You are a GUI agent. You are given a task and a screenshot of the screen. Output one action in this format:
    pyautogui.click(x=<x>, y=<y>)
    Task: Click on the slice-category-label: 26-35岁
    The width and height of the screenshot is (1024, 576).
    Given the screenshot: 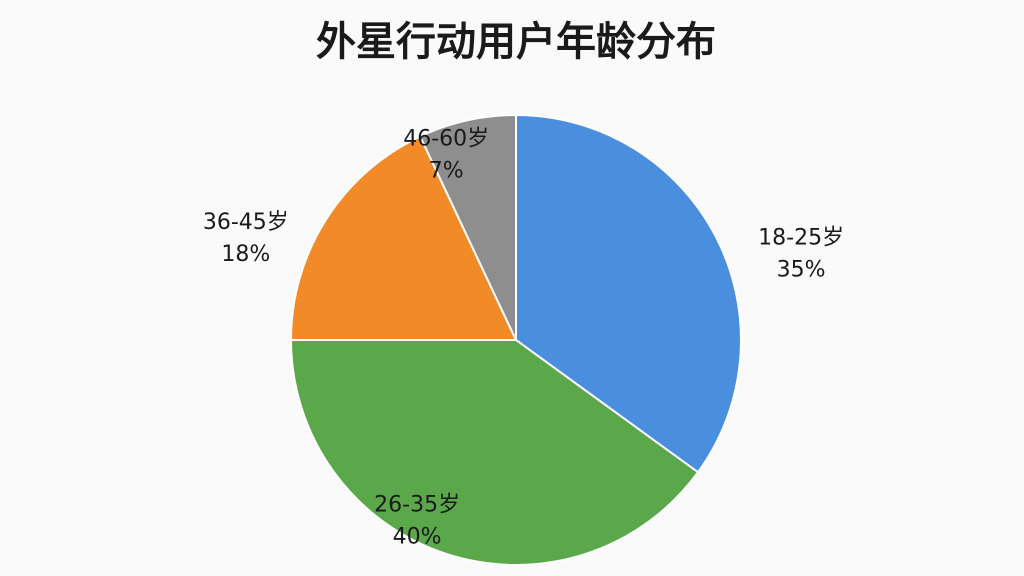 What is the action you would take?
    pyautogui.click(x=417, y=505)
    